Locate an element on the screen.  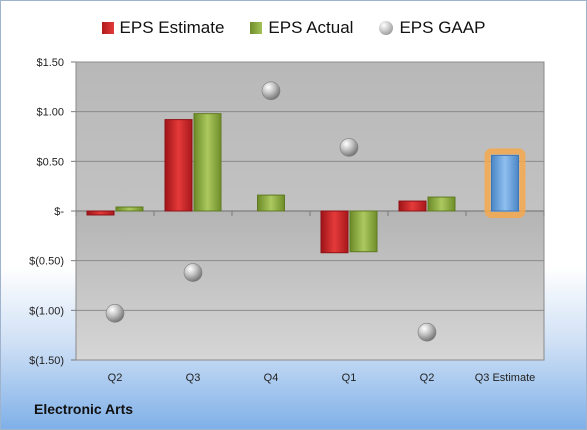
x-tick-label: Q3 Estimate is located at coordinates (505, 378).